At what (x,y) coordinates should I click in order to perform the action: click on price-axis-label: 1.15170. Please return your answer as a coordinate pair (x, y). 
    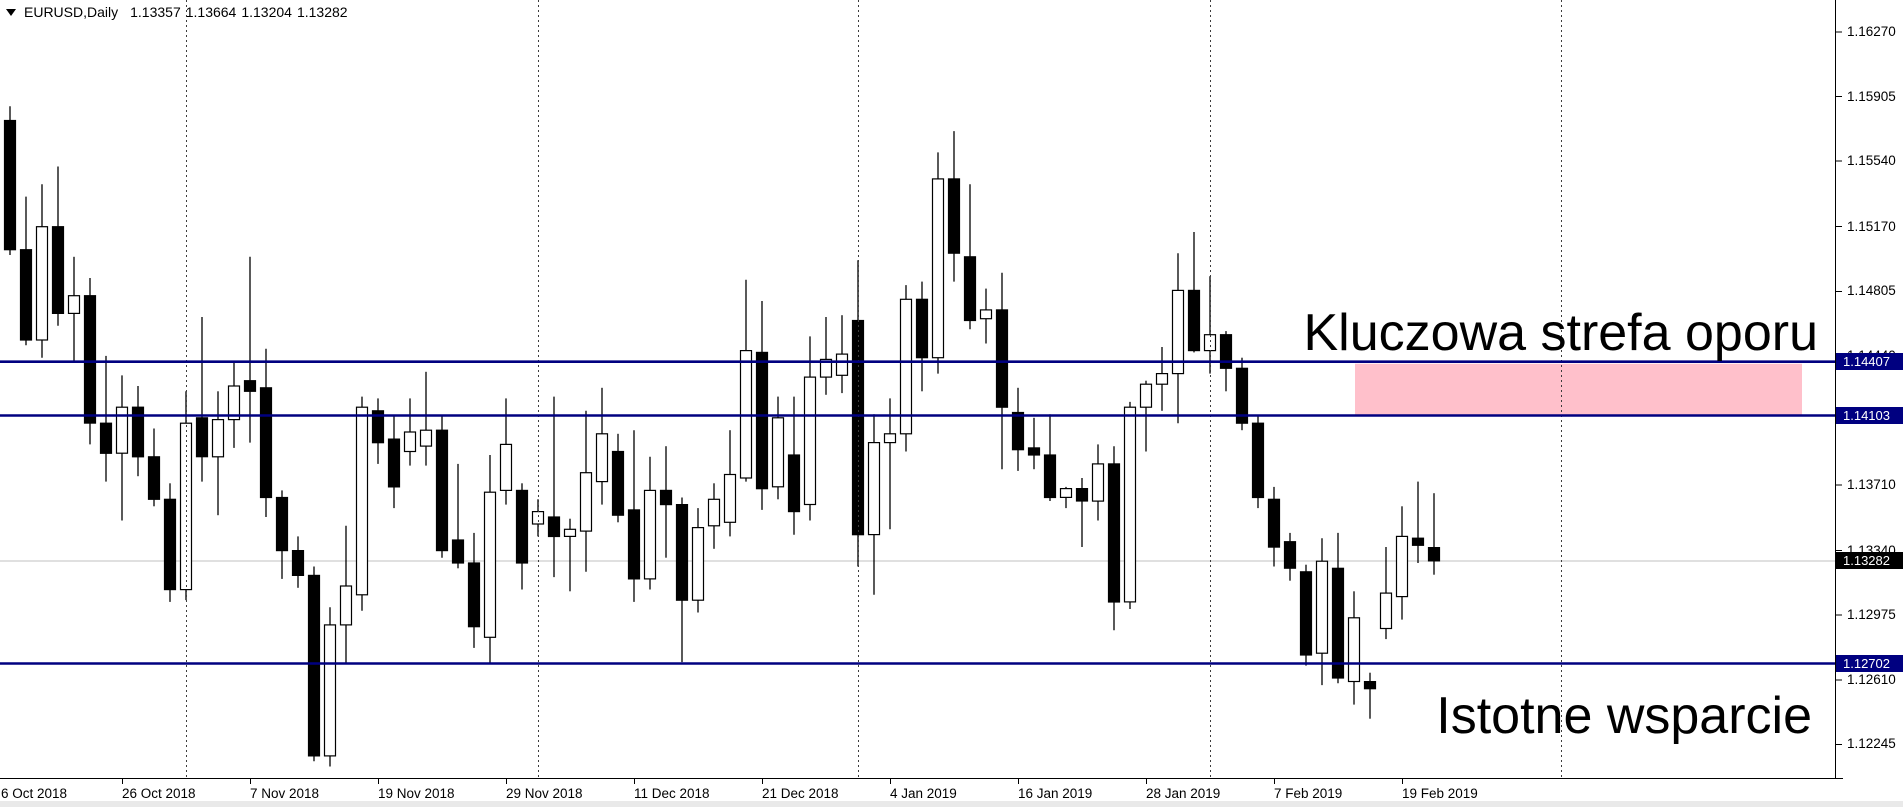
    Looking at the image, I should click on (1871, 226).